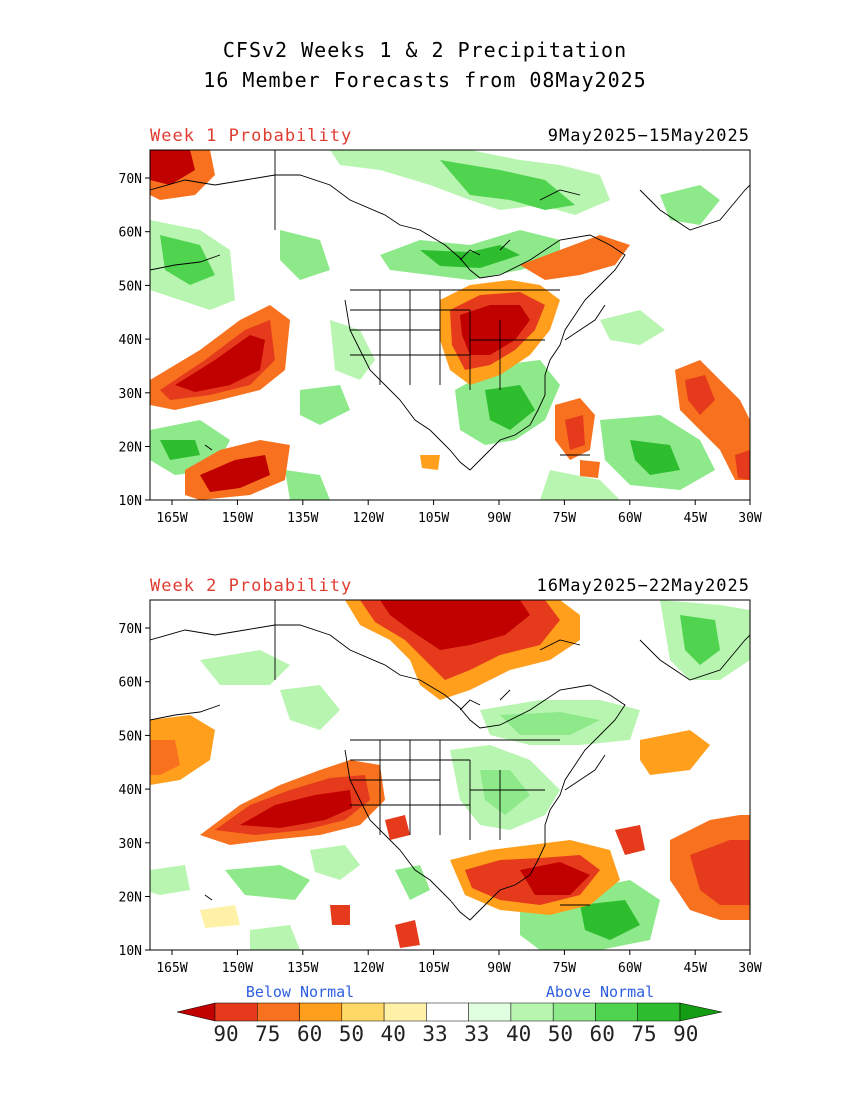  I want to click on legend-arrow-right, so click(701, 1012).